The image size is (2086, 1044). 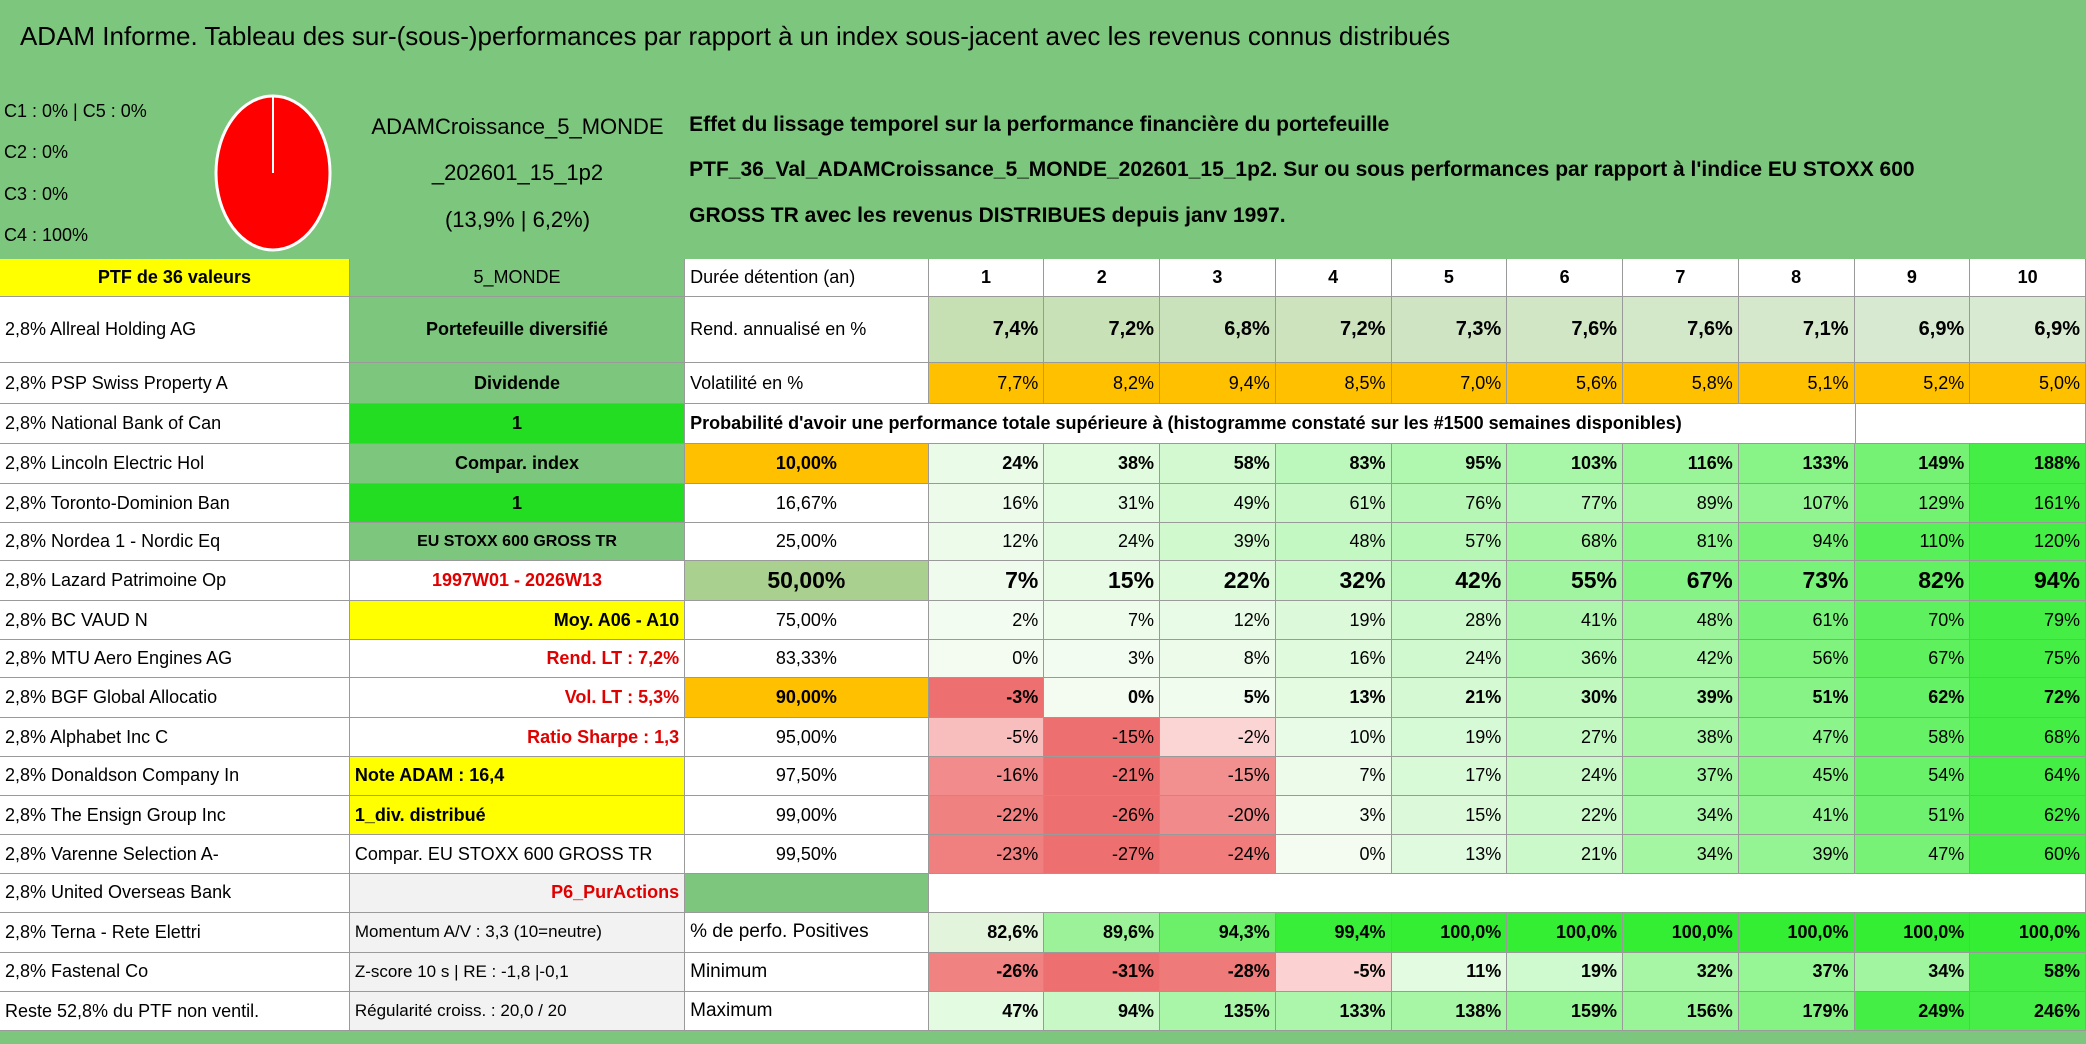 I want to click on probability-value: 32%, so click(x=1333, y=581).